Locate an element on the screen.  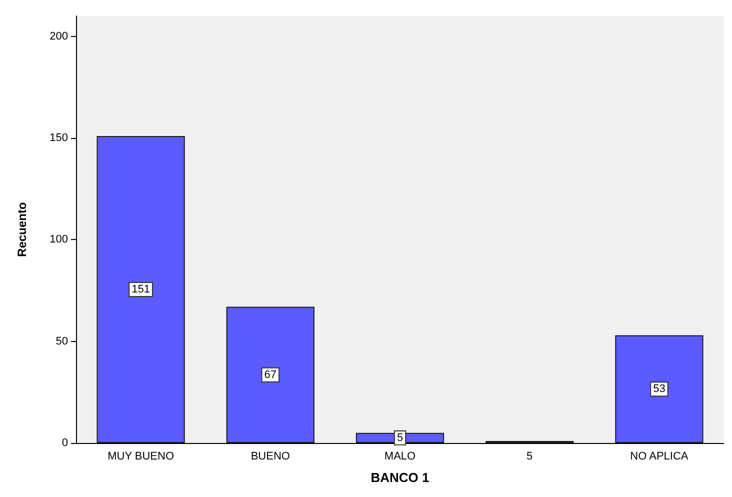
data-label: 67 is located at coordinates (270, 374).